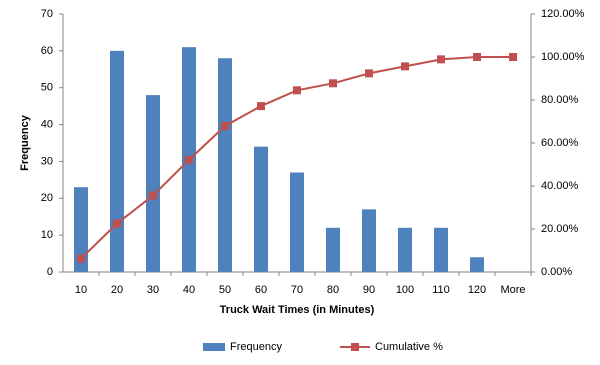  I want to click on y-tick-label: 20, so click(47, 198).